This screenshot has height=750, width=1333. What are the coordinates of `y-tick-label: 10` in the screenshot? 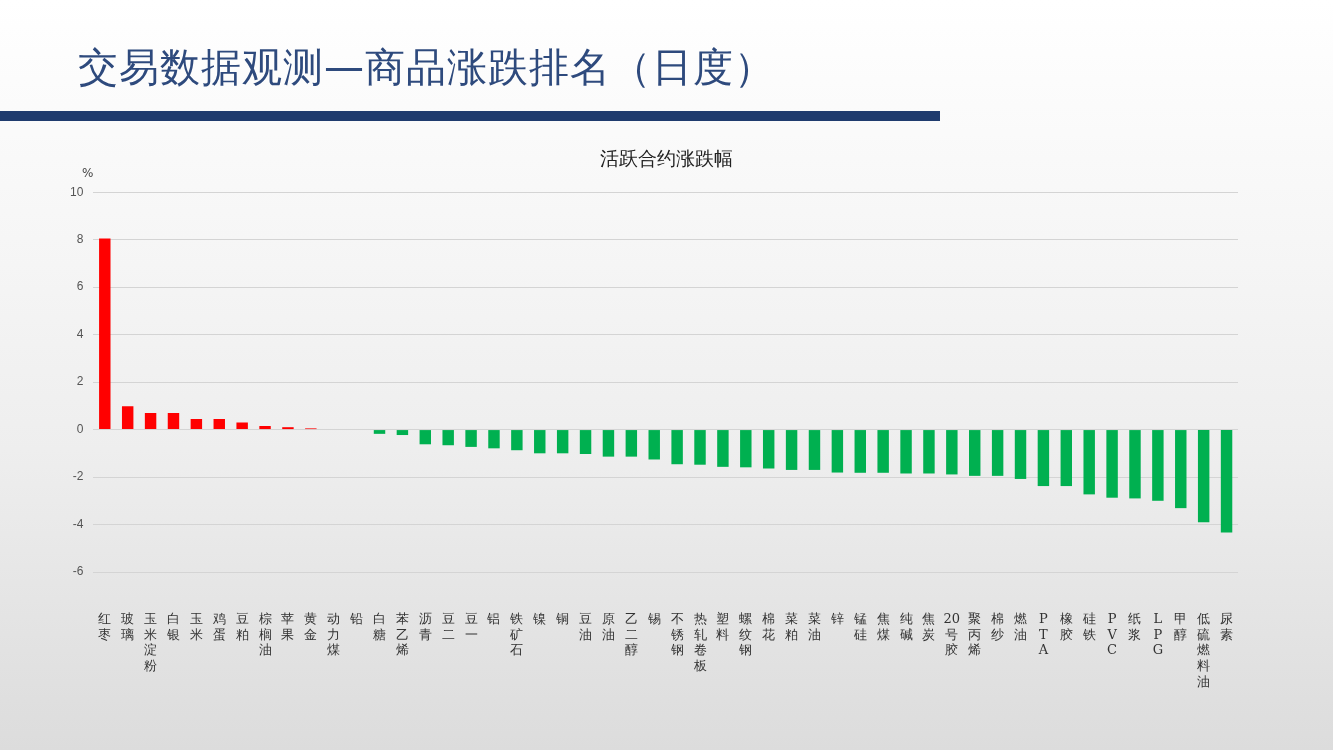 It's located at (76, 191).